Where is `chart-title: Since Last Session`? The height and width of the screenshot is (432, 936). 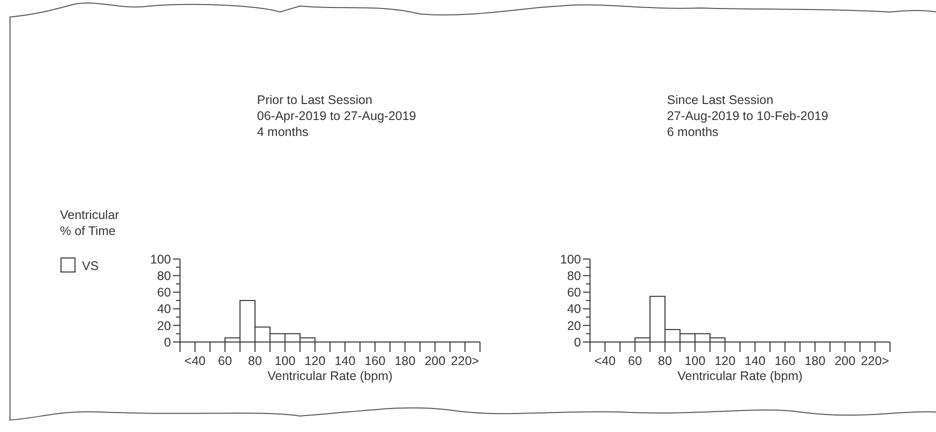
chart-title: Since Last Session is located at coordinates (720, 100).